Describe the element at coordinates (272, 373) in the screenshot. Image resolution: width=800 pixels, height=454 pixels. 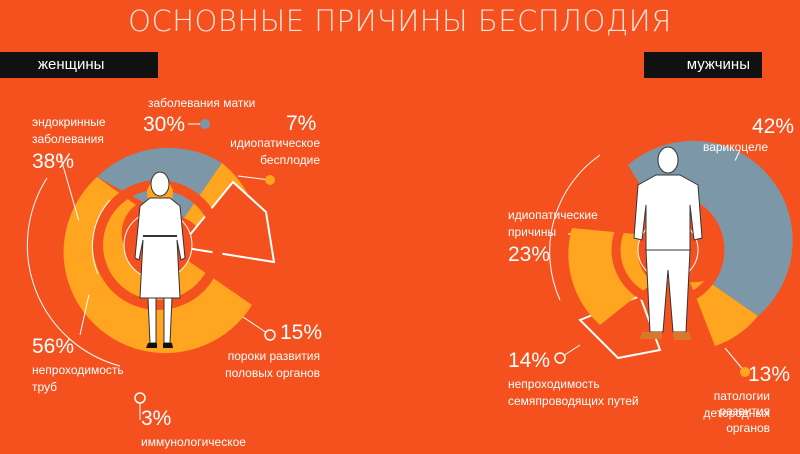
I see `women-label-malformations-2: половых органов` at that location.